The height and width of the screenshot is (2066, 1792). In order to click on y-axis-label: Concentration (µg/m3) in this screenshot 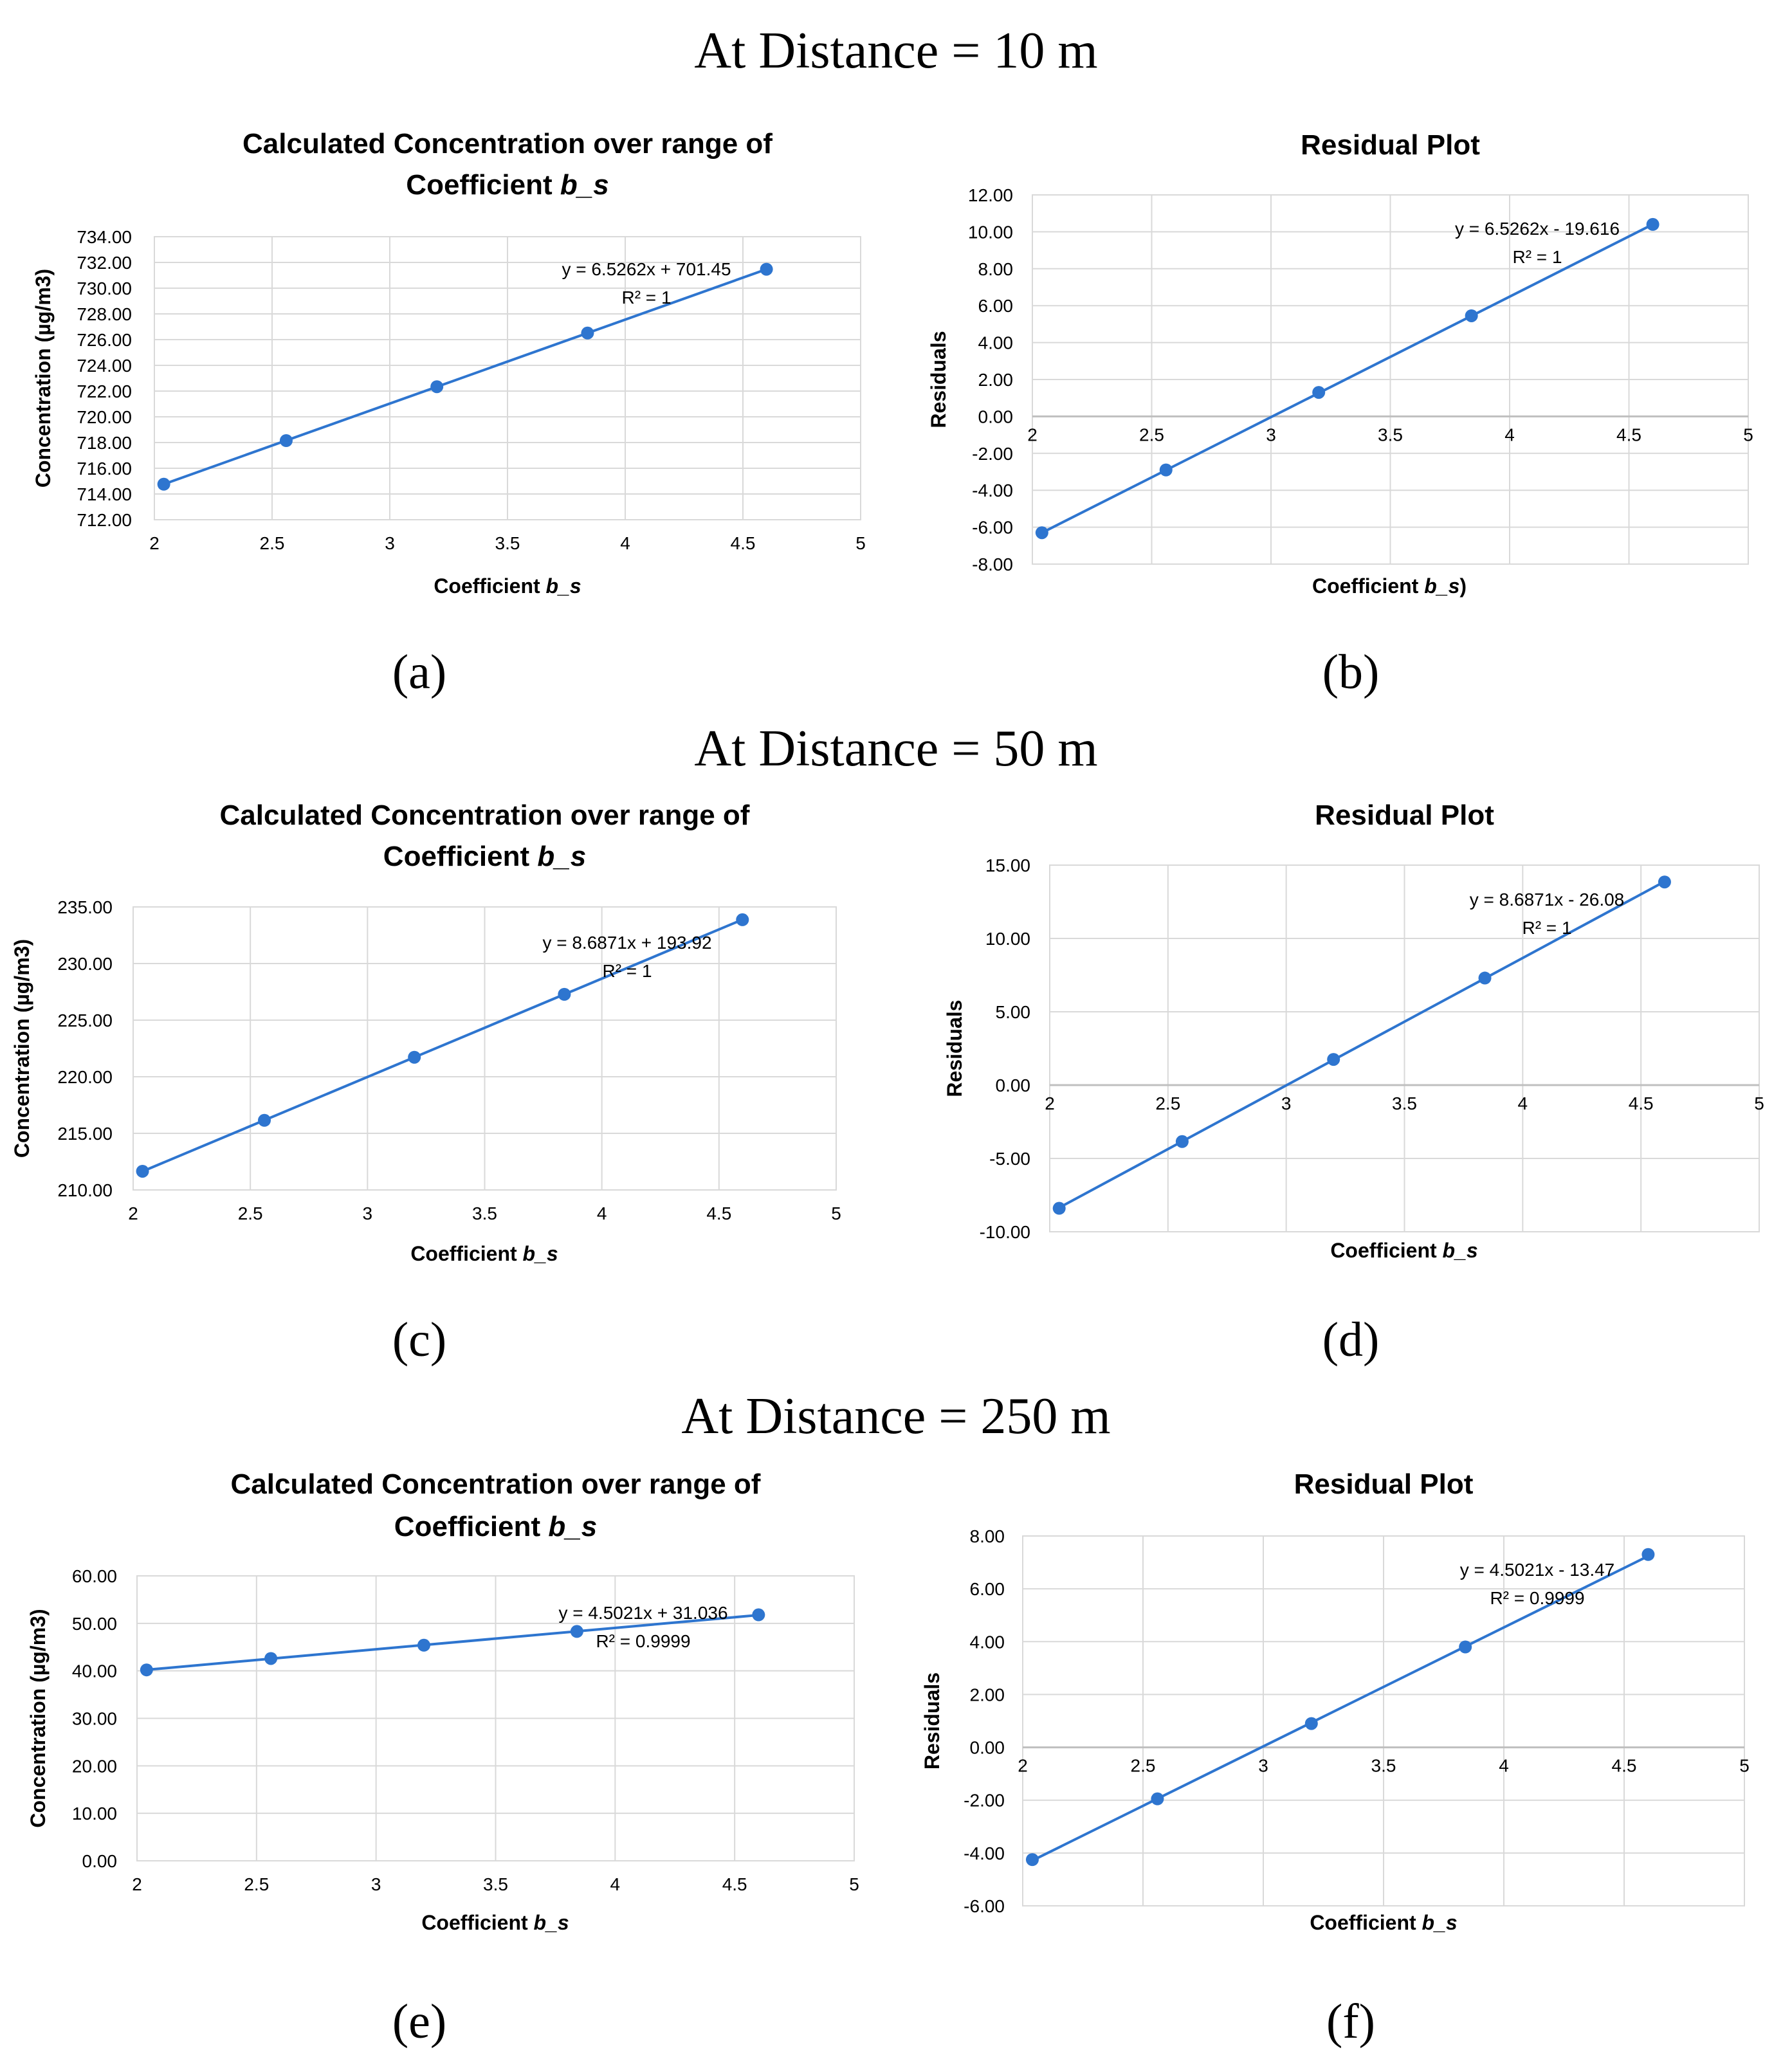, I will do `click(21, 1048)`.